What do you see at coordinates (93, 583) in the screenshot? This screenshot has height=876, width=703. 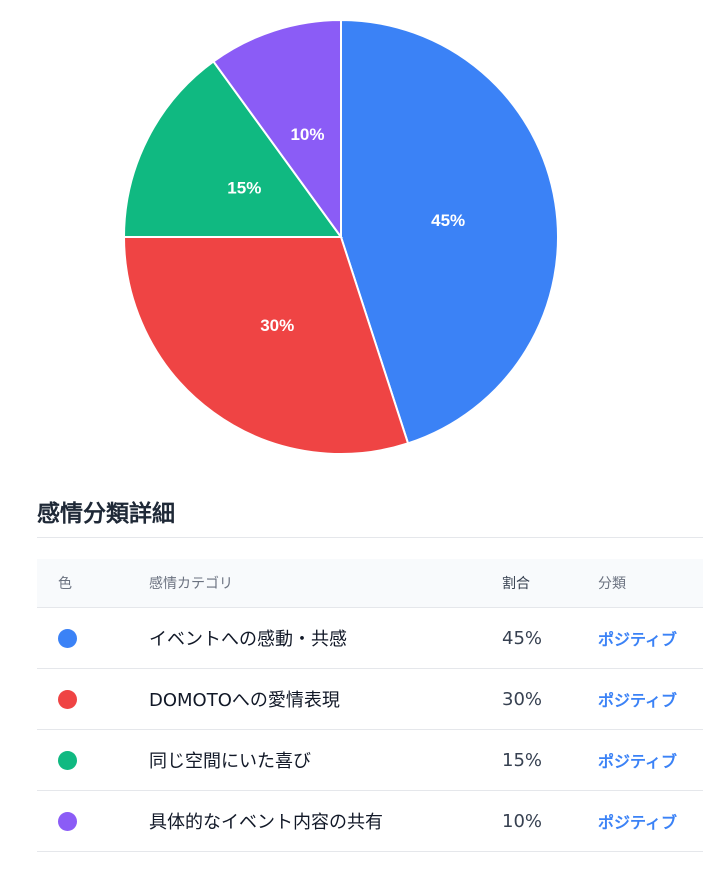 I see `header-color: 色` at bounding box center [93, 583].